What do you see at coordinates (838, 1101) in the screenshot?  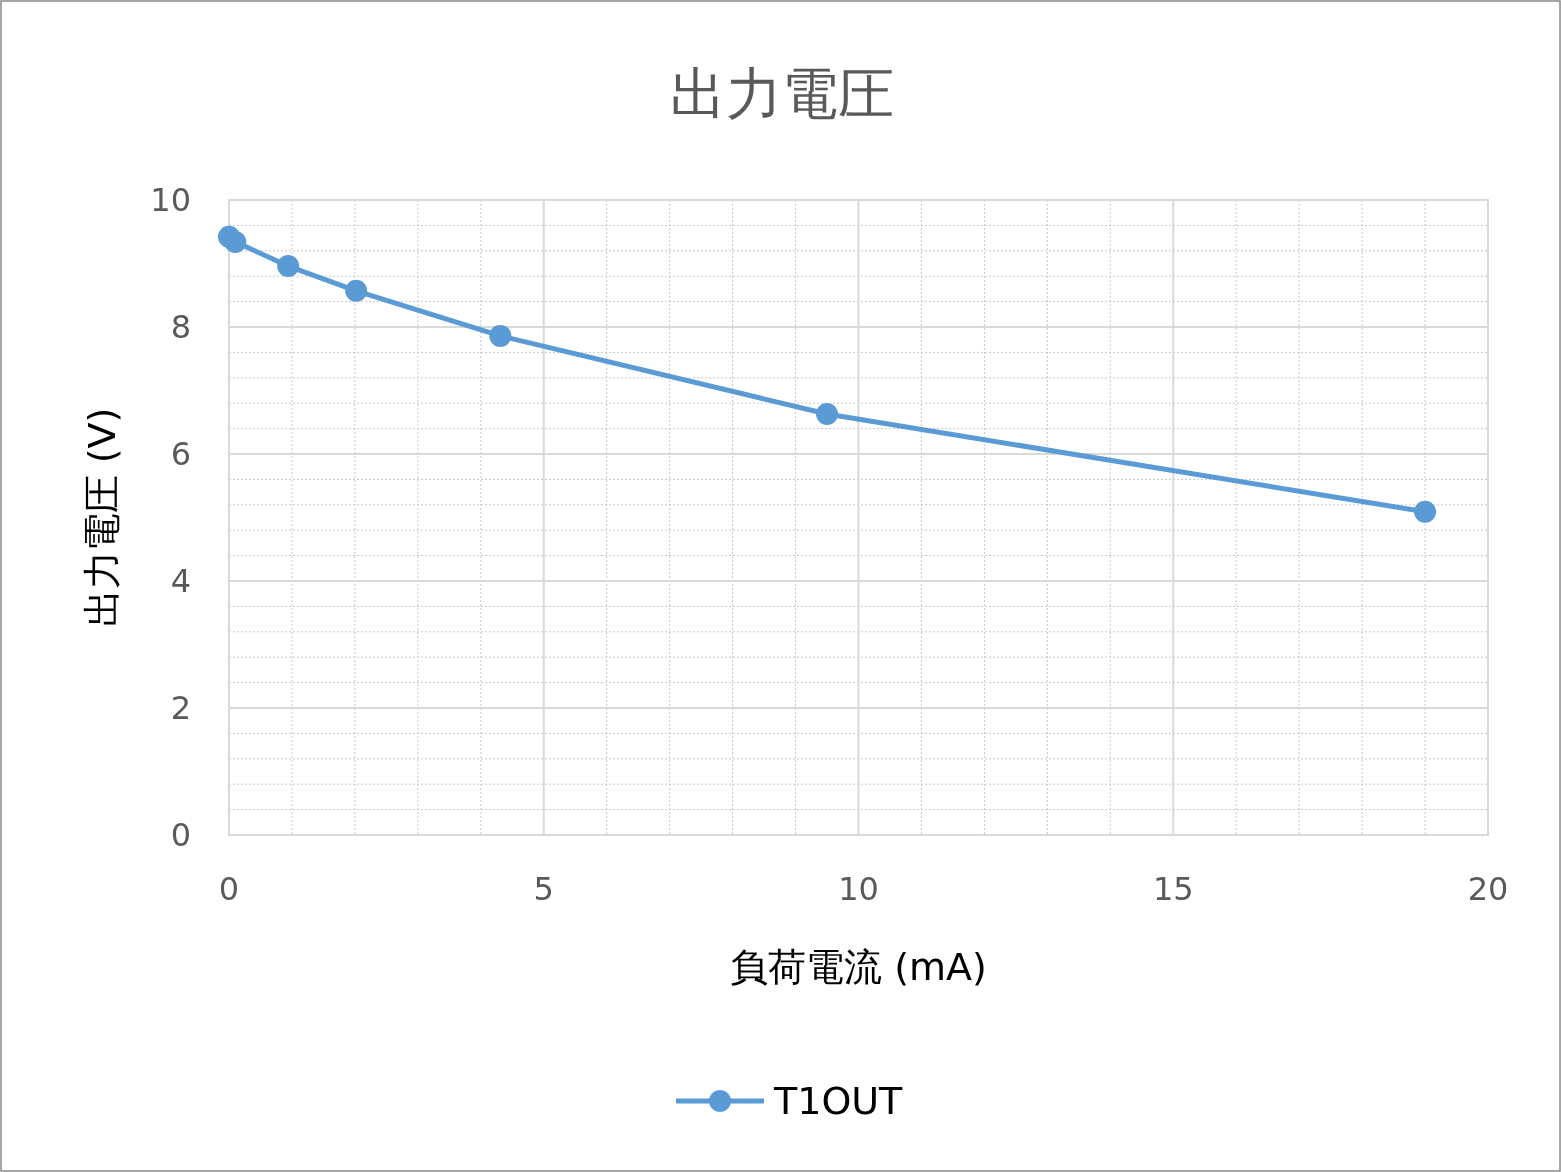 I see `legend-label: T1OUT` at bounding box center [838, 1101].